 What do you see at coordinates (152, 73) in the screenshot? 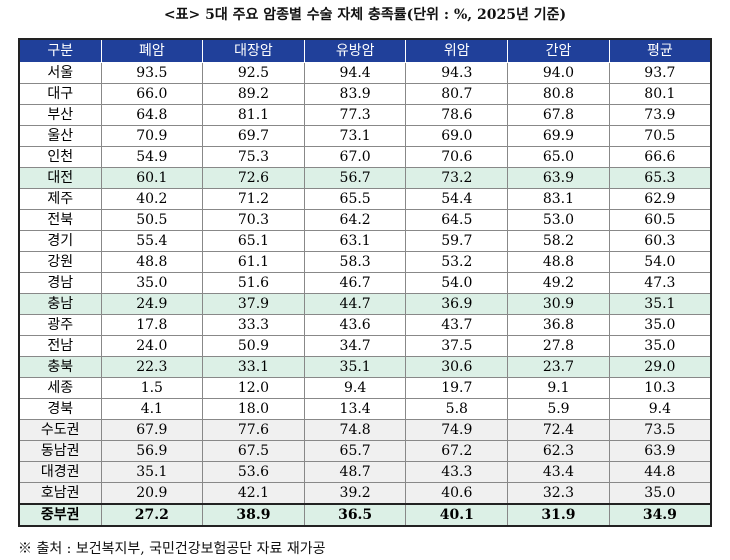
I see `value-cell: 93.5` at bounding box center [152, 73].